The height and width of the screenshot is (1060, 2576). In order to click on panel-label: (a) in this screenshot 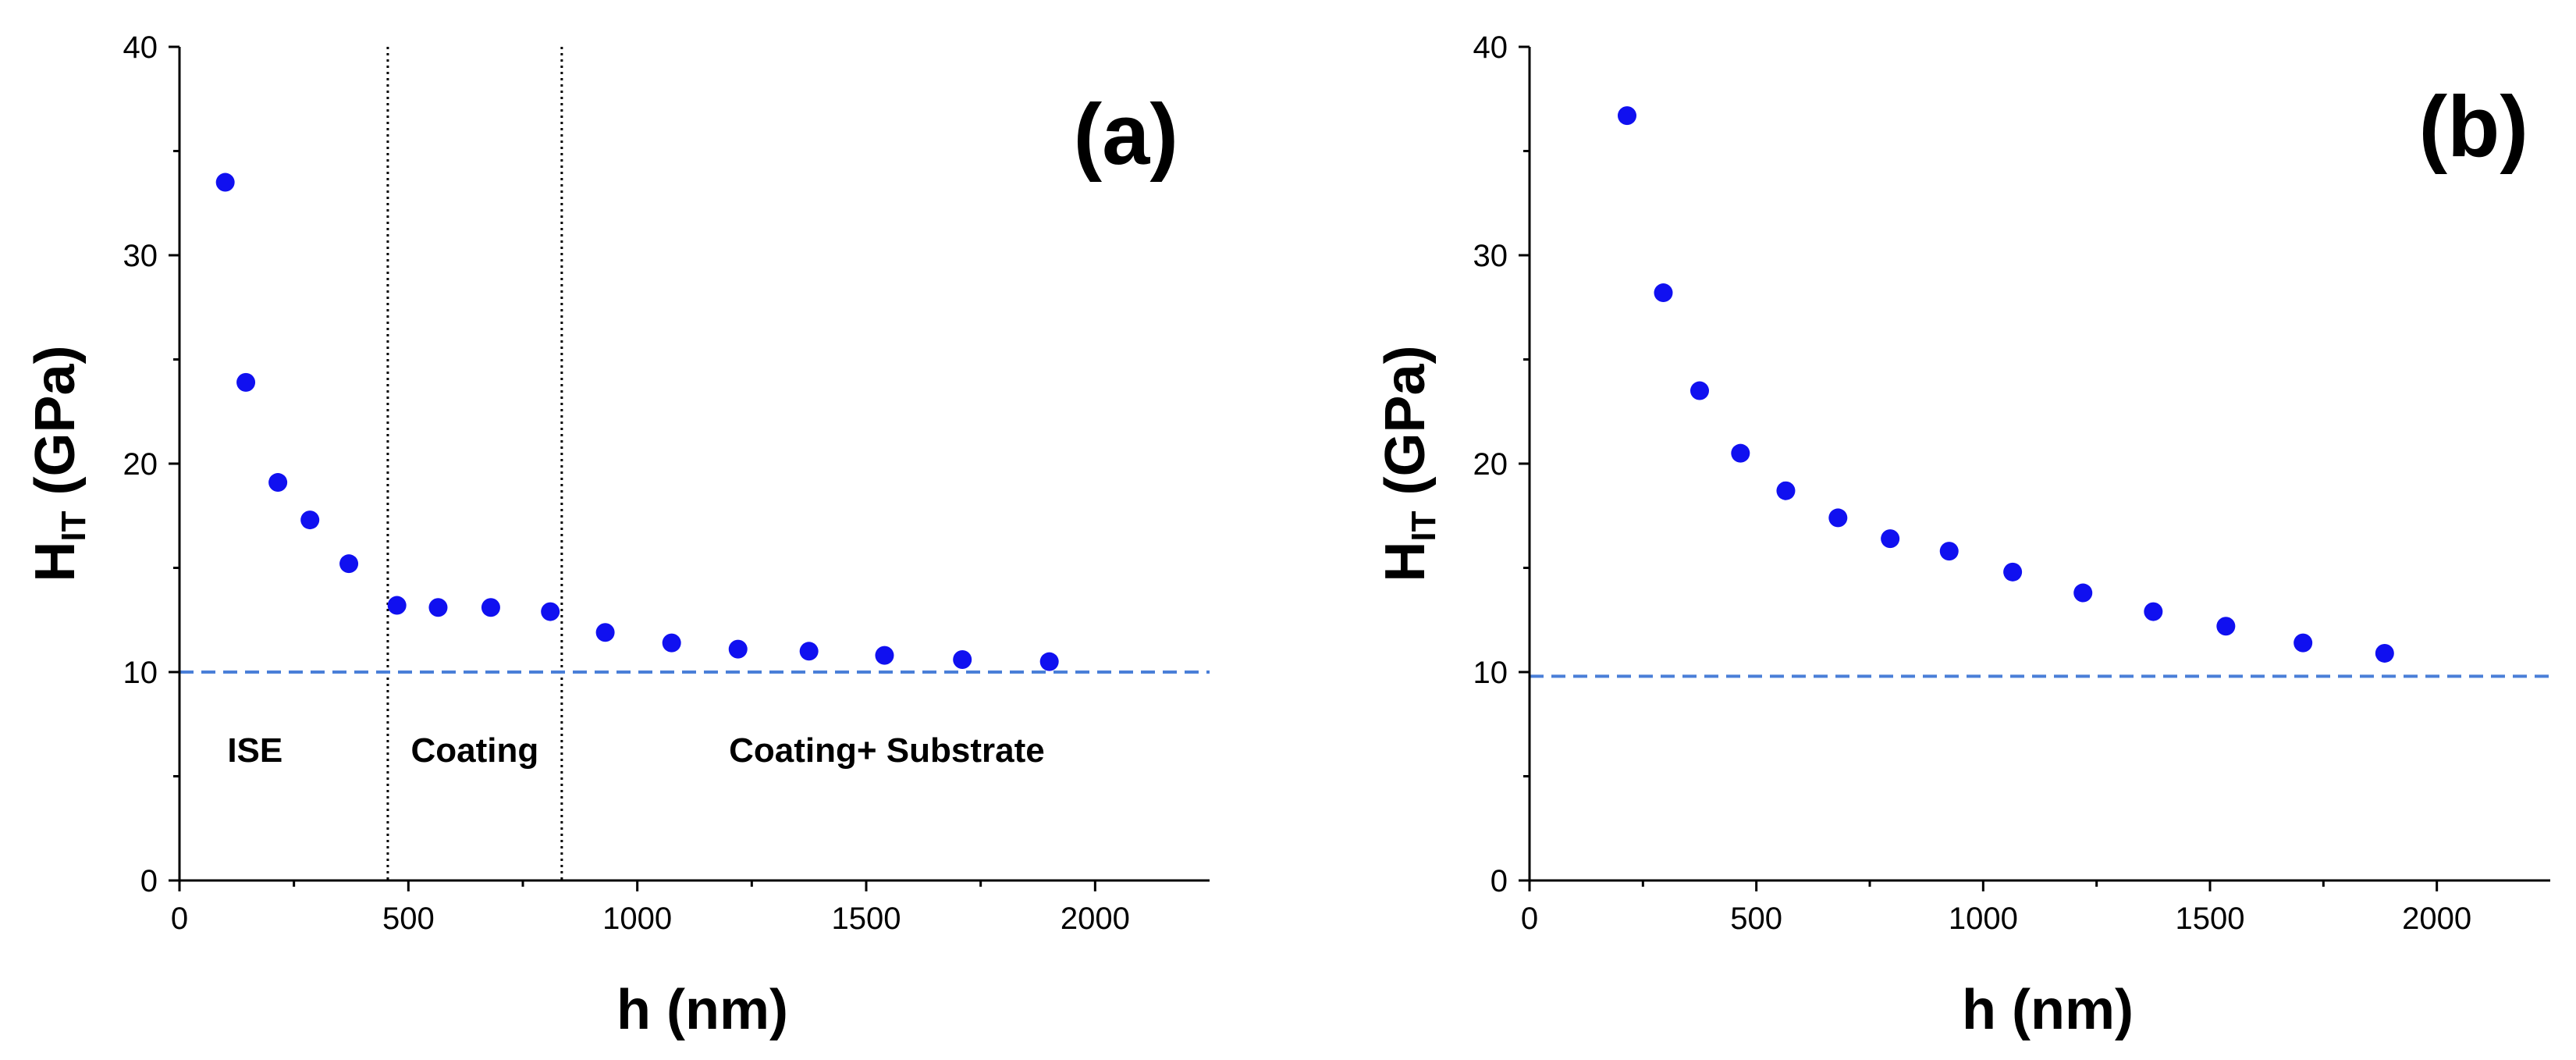, I will do `click(1126, 135)`.